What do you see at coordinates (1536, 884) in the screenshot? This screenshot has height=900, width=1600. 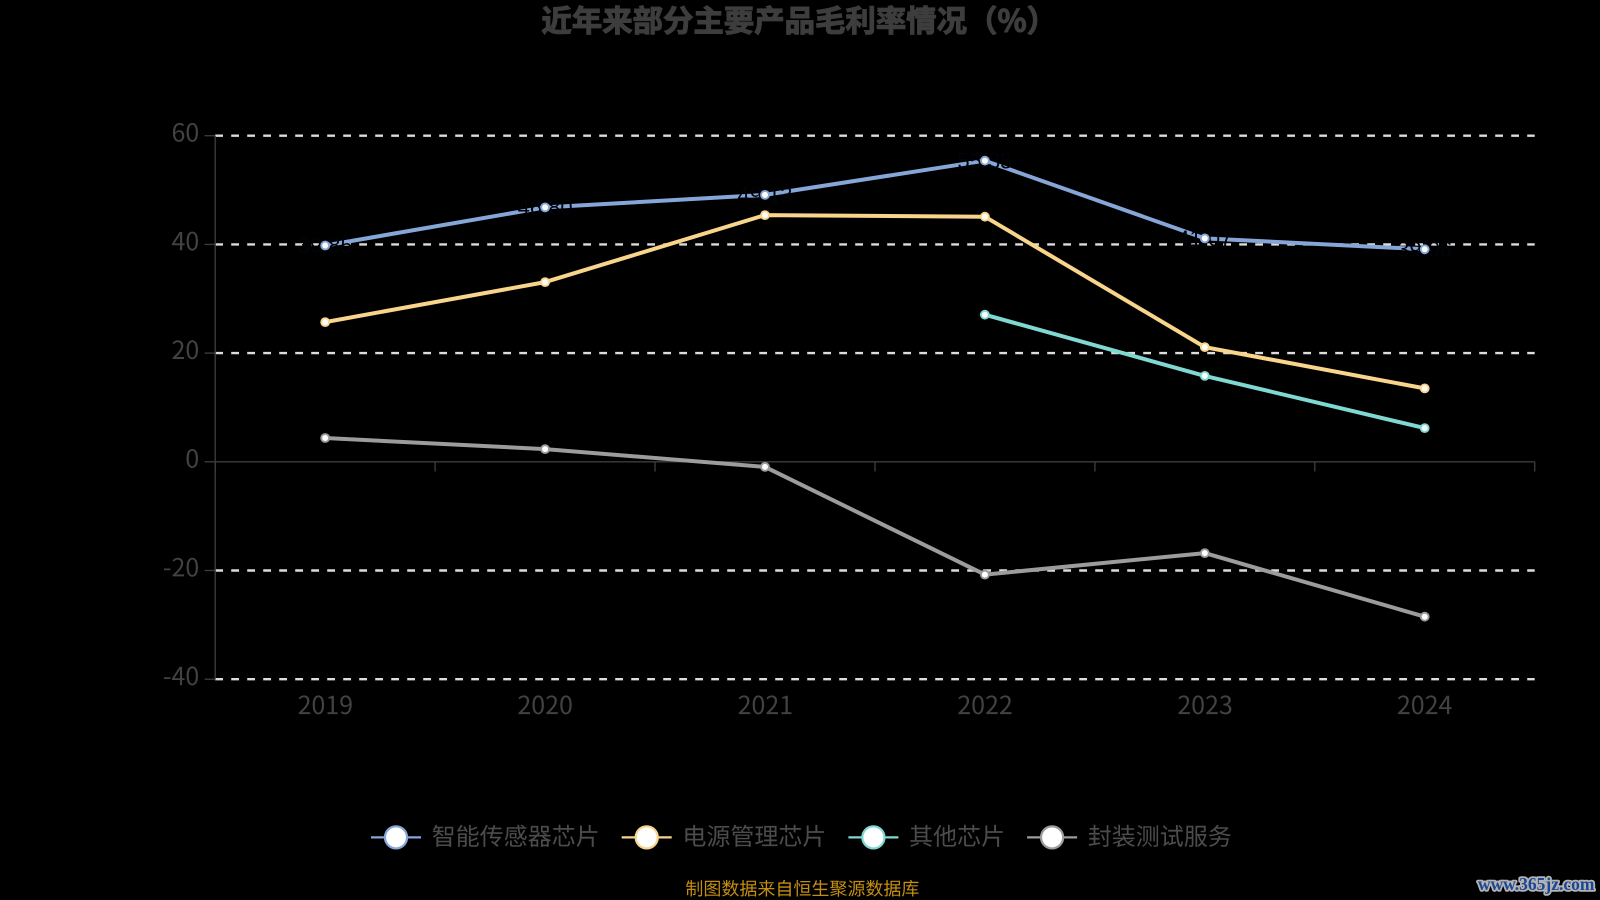 I see `svg-text: www.365jz.com` at bounding box center [1536, 884].